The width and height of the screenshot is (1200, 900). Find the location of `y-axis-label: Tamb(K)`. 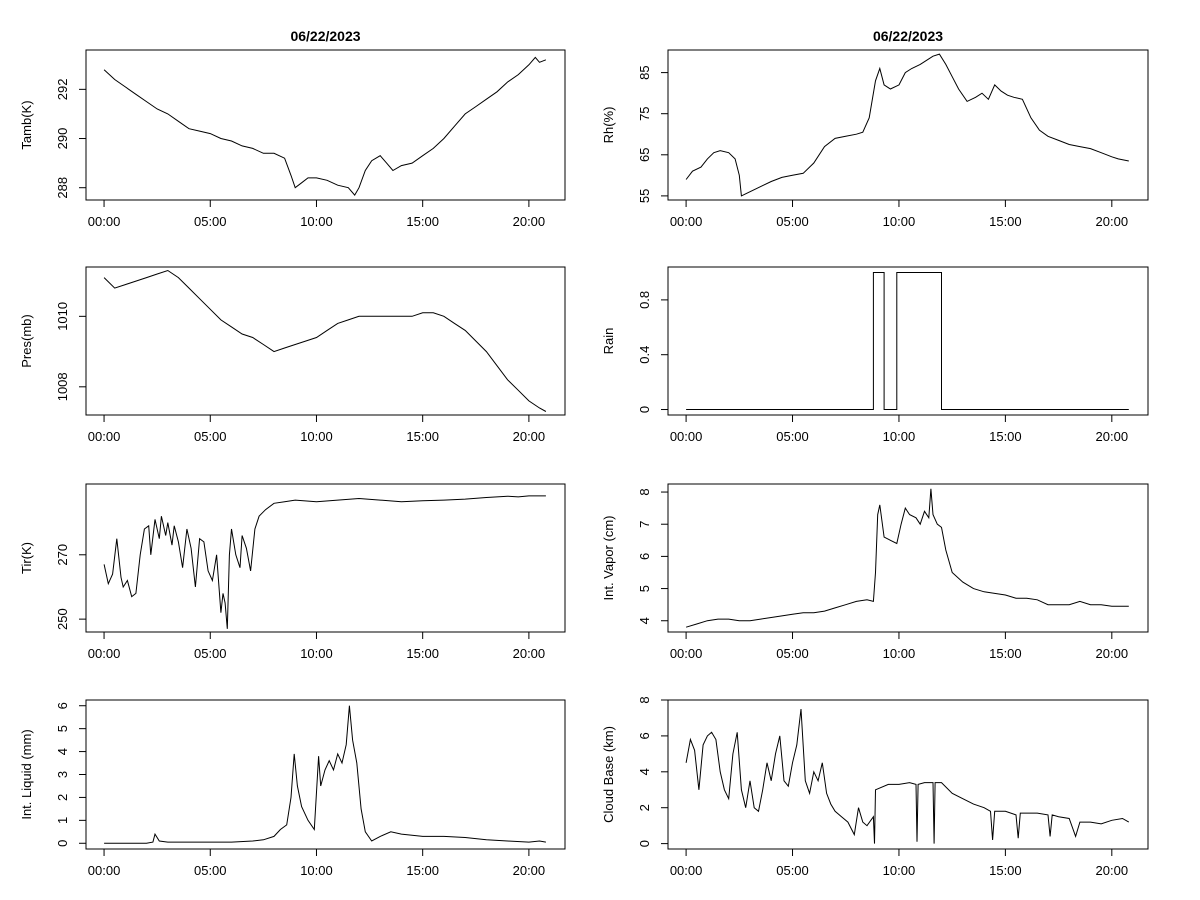

y-axis-label: Tamb(K) is located at coordinates (26, 124).